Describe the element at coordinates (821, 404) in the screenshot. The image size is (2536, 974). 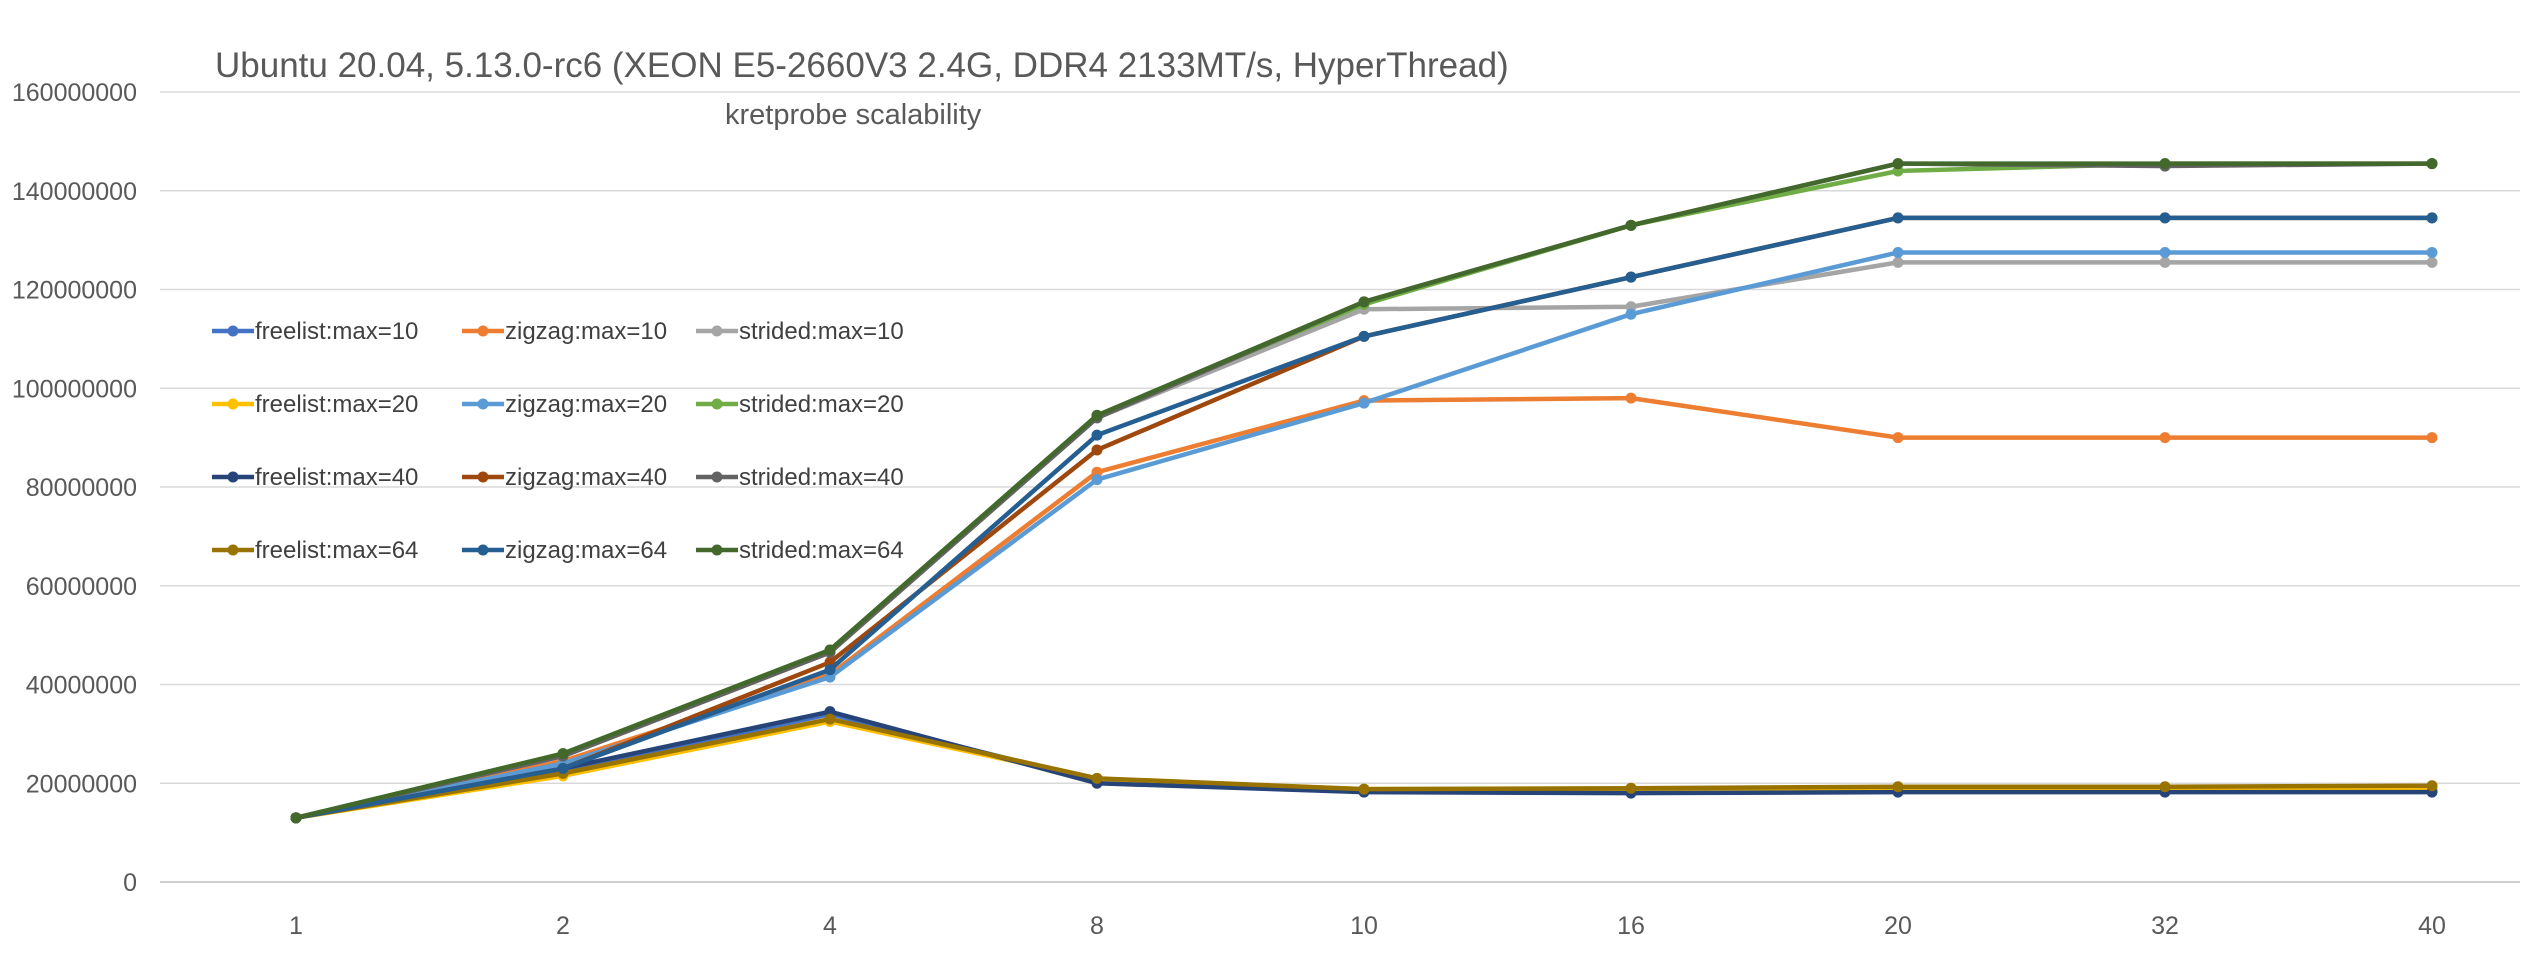
I see `legend-label: strided:max=20` at that location.